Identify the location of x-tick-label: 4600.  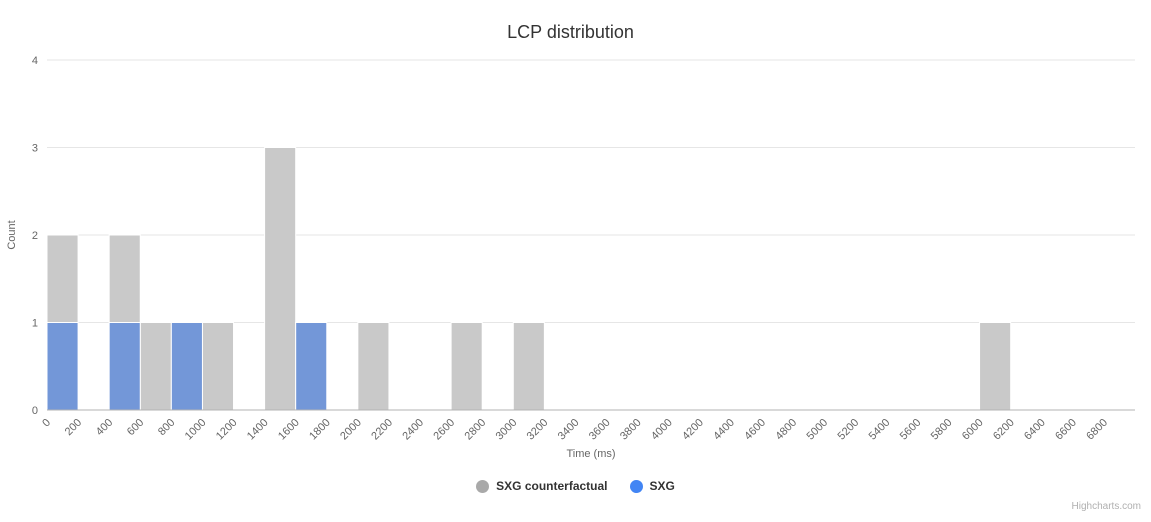
(755, 430).